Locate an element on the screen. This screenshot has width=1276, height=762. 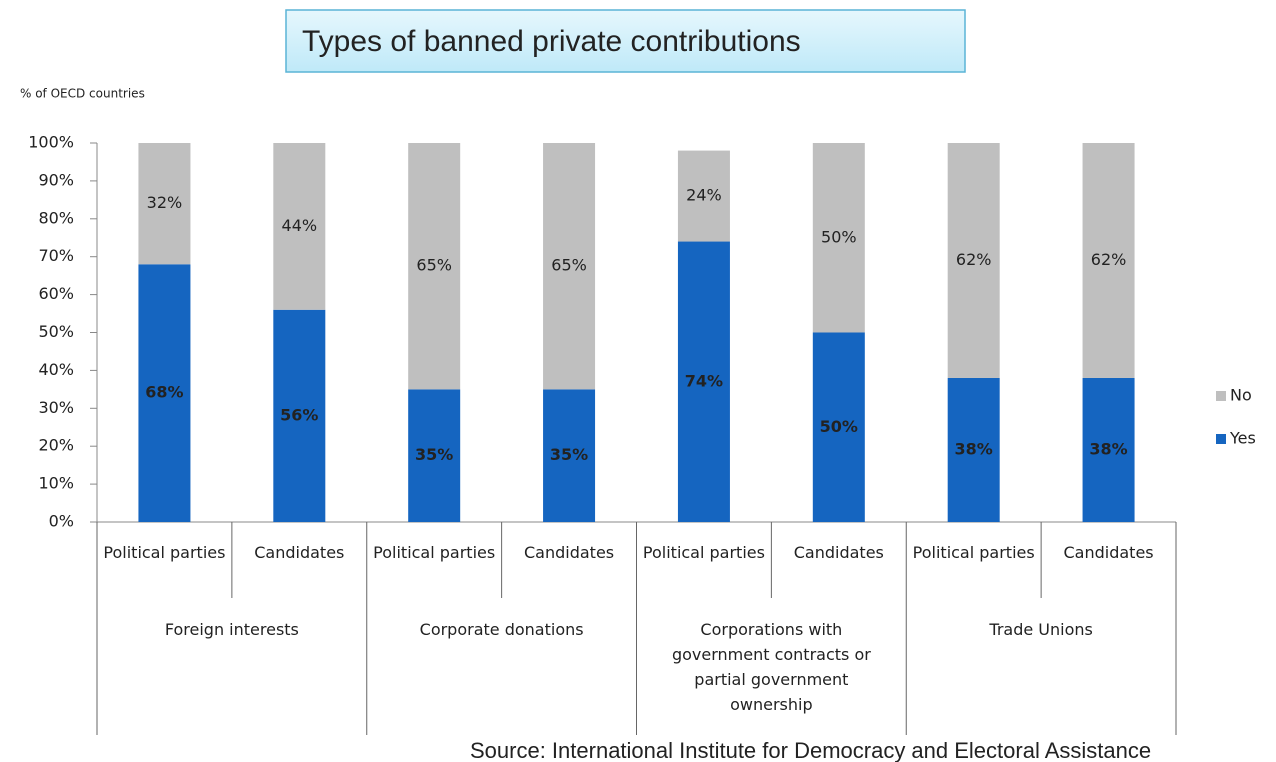
y-tick-label: 50% is located at coordinates (56, 331).